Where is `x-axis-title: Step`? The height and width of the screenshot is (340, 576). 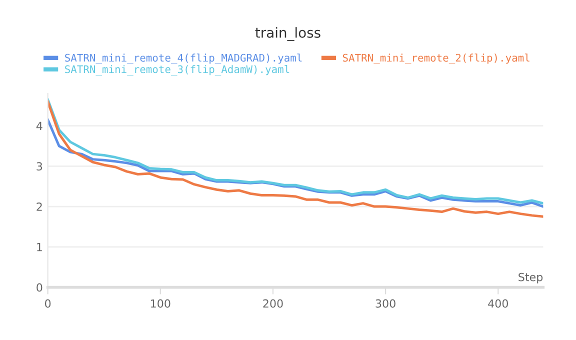 x-axis-title: Step is located at coordinates (530, 278).